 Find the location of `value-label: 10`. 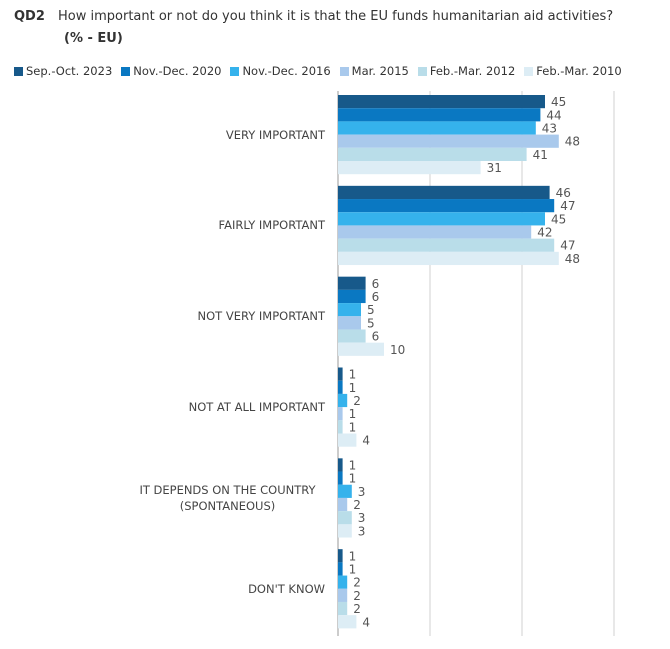

value-label: 10 is located at coordinates (397, 350).